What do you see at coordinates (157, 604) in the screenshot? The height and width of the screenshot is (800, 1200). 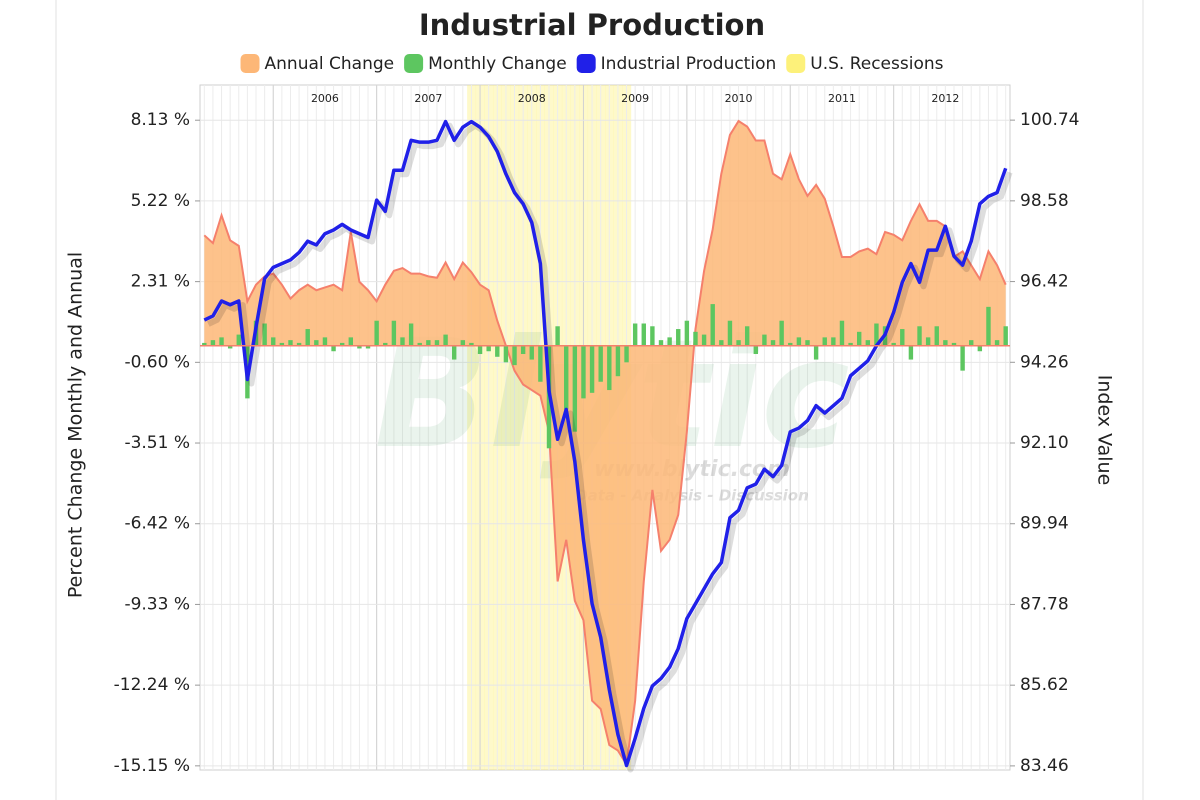 I see `y-tick-label: -9.33 %` at bounding box center [157, 604].